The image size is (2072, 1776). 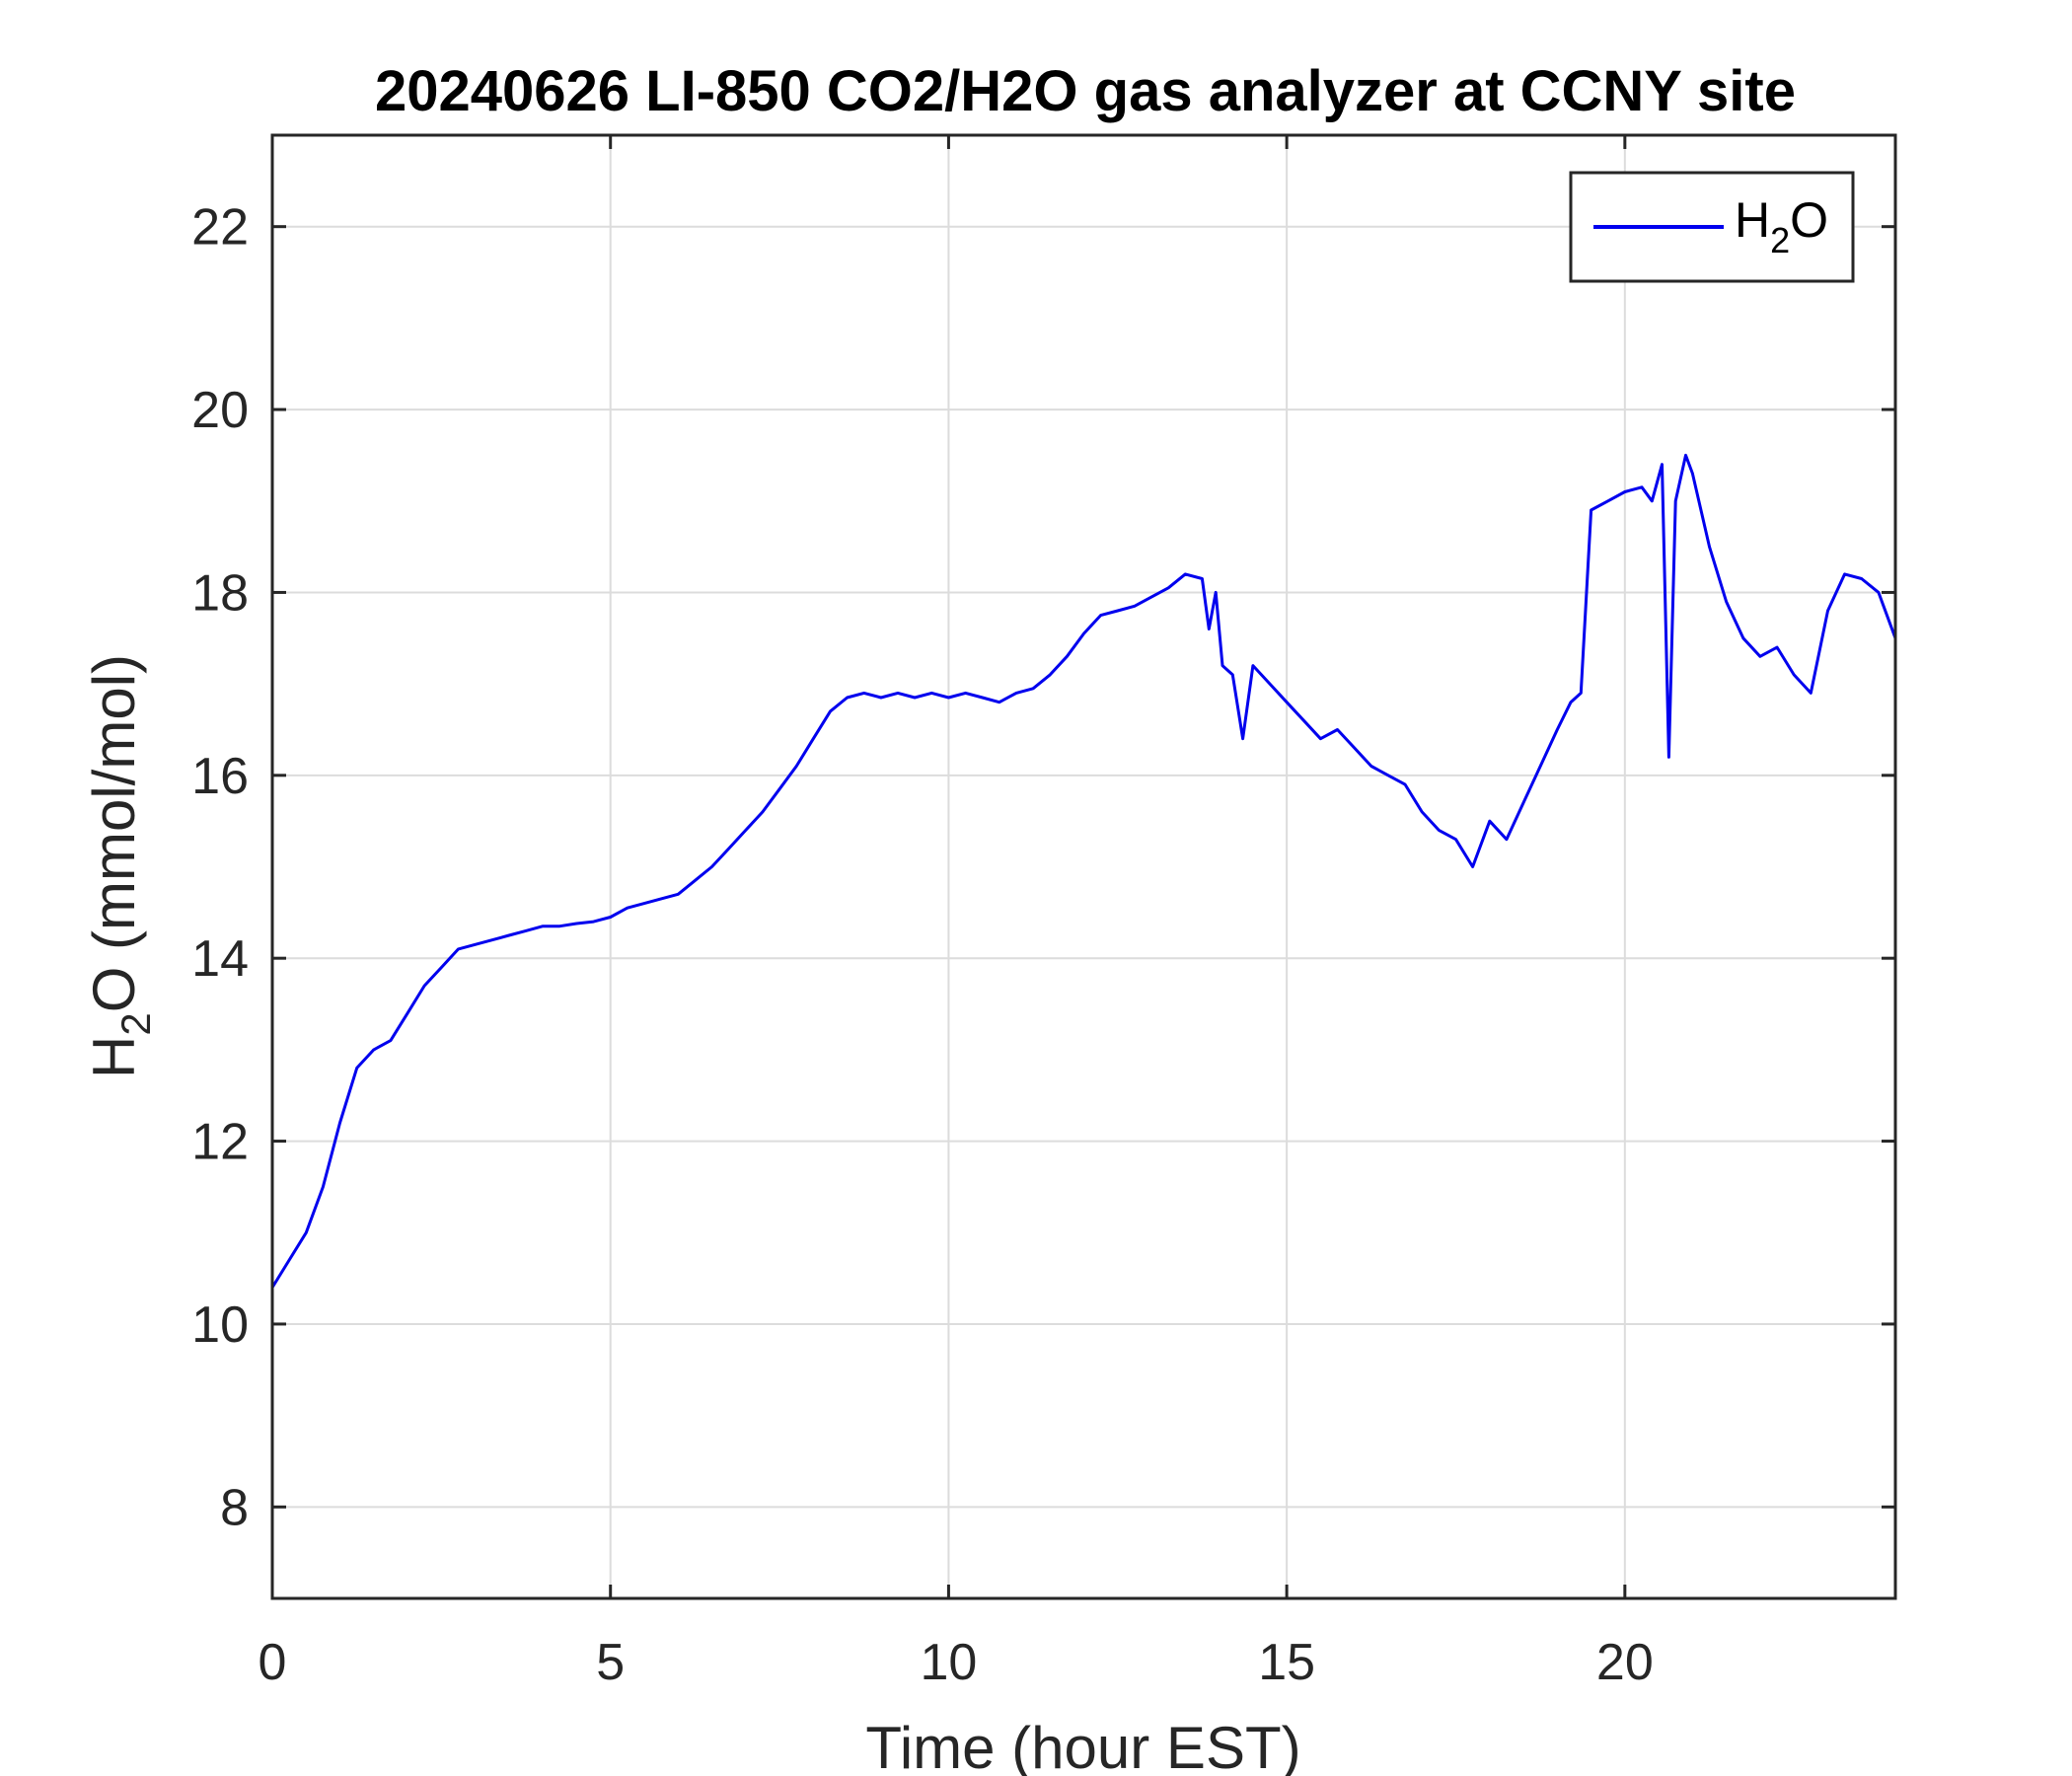 I want to click on y-tick-label: 18, so click(x=220, y=593).